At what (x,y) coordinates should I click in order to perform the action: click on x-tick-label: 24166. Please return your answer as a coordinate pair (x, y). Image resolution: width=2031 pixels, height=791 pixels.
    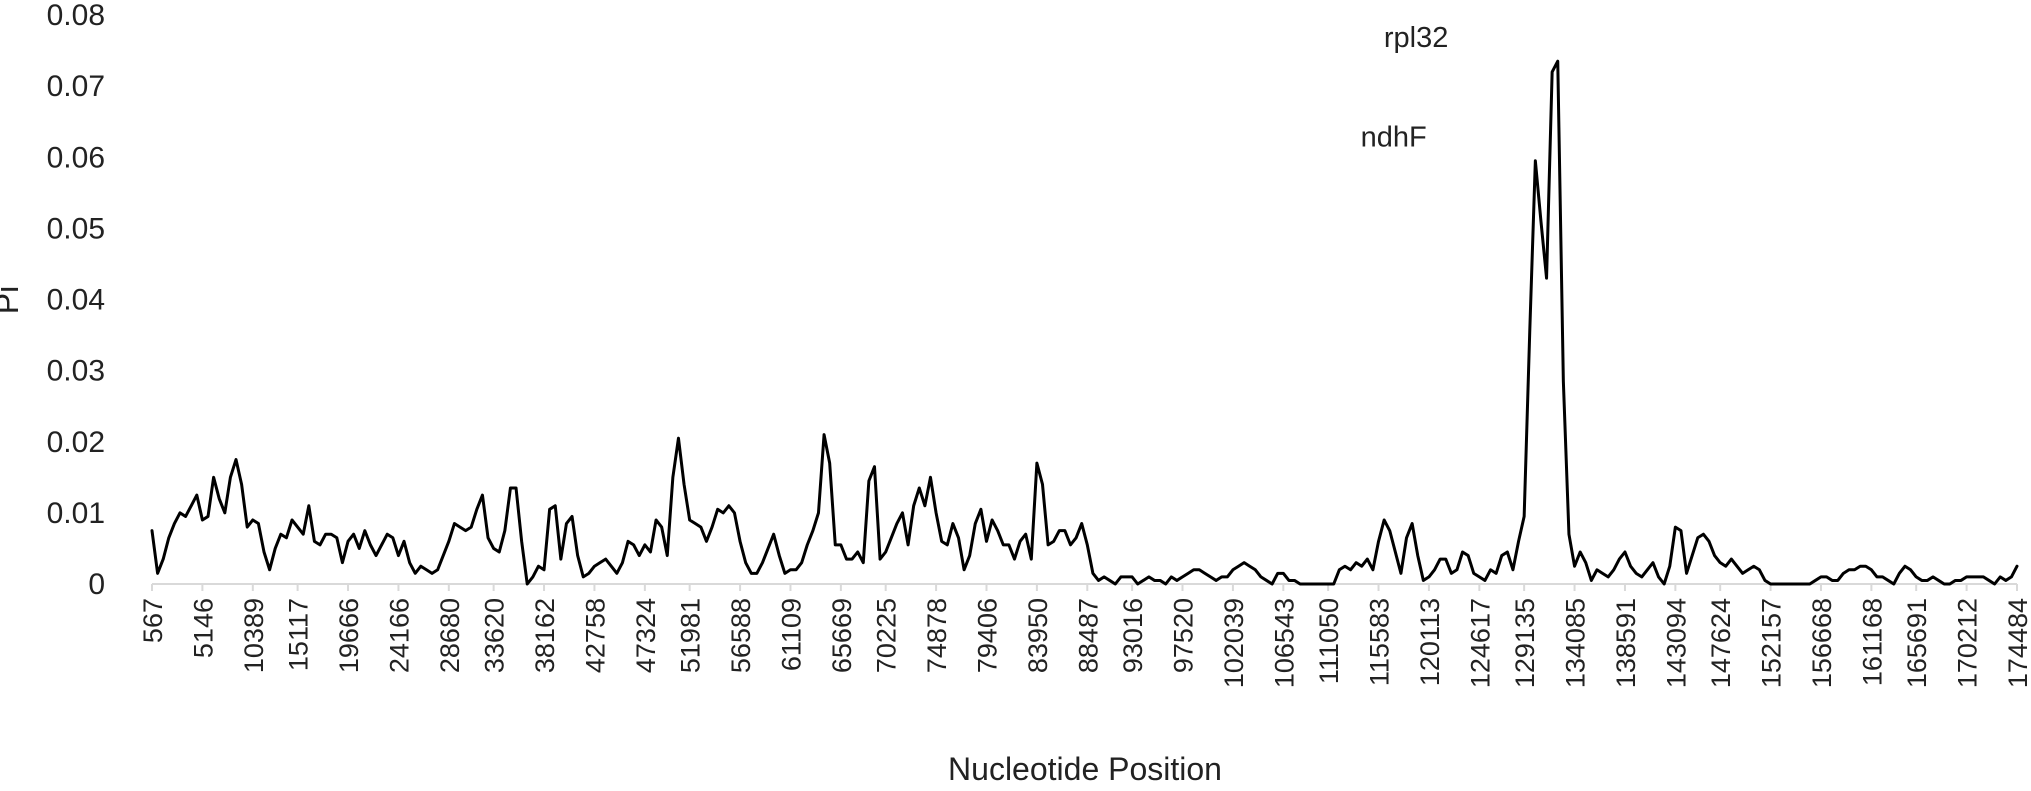
    Looking at the image, I should click on (399, 635).